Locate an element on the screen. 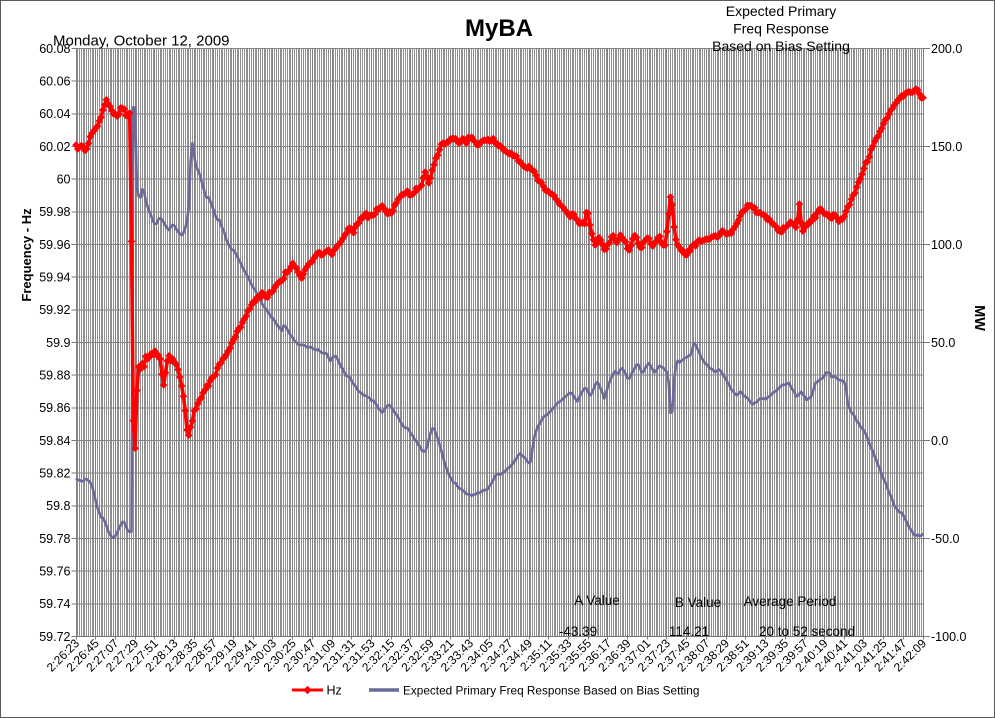 The height and width of the screenshot is (718, 995). svg-text: -100.0 is located at coordinates (948, 637).